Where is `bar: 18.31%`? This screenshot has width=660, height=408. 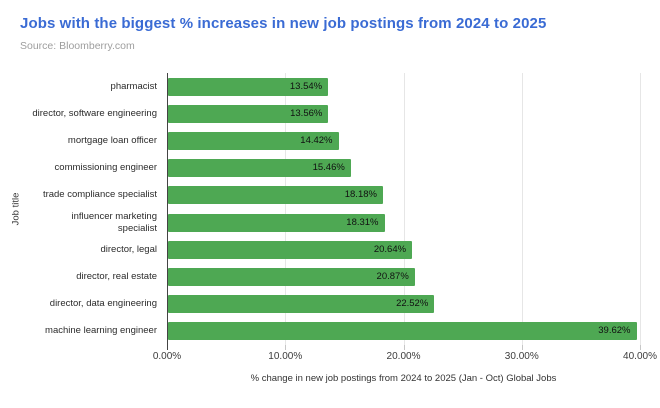 bar: 18.31% is located at coordinates (276, 222).